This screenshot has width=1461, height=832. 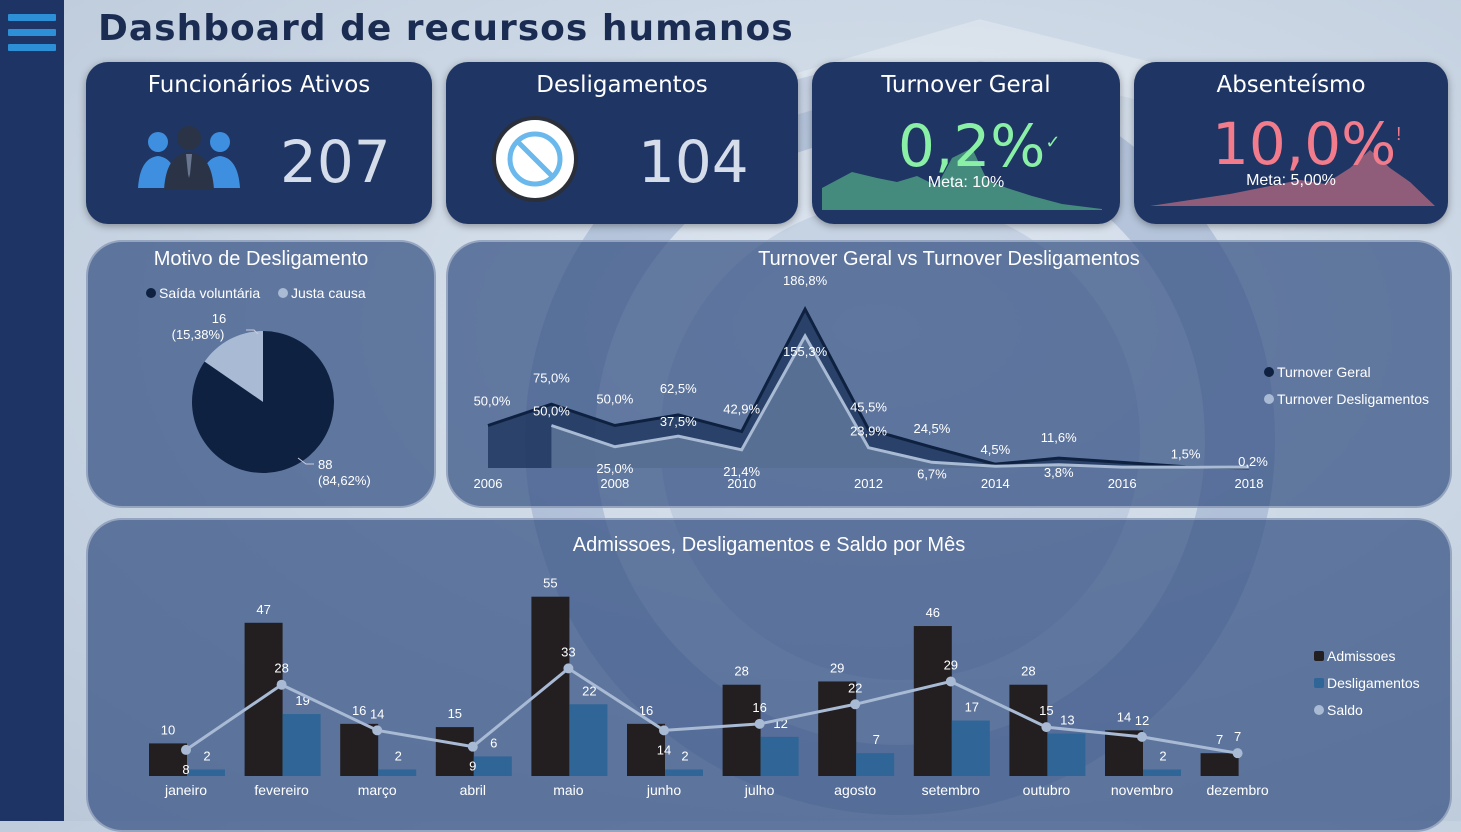 I want to click on check-icon: ✓, so click(x=1053, y=142).